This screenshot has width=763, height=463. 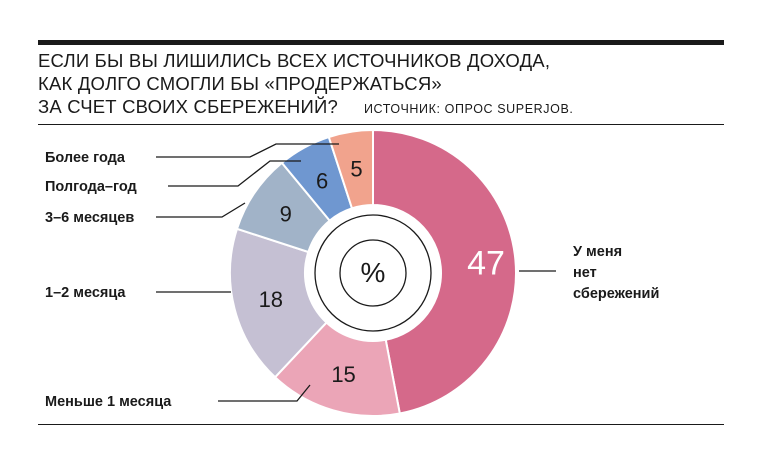 What do you see at coordinates (108, 402) in the screenshot?
I see `category-label-less-1-month: Меньше 1 месяца` at bounding box center [108, 402].